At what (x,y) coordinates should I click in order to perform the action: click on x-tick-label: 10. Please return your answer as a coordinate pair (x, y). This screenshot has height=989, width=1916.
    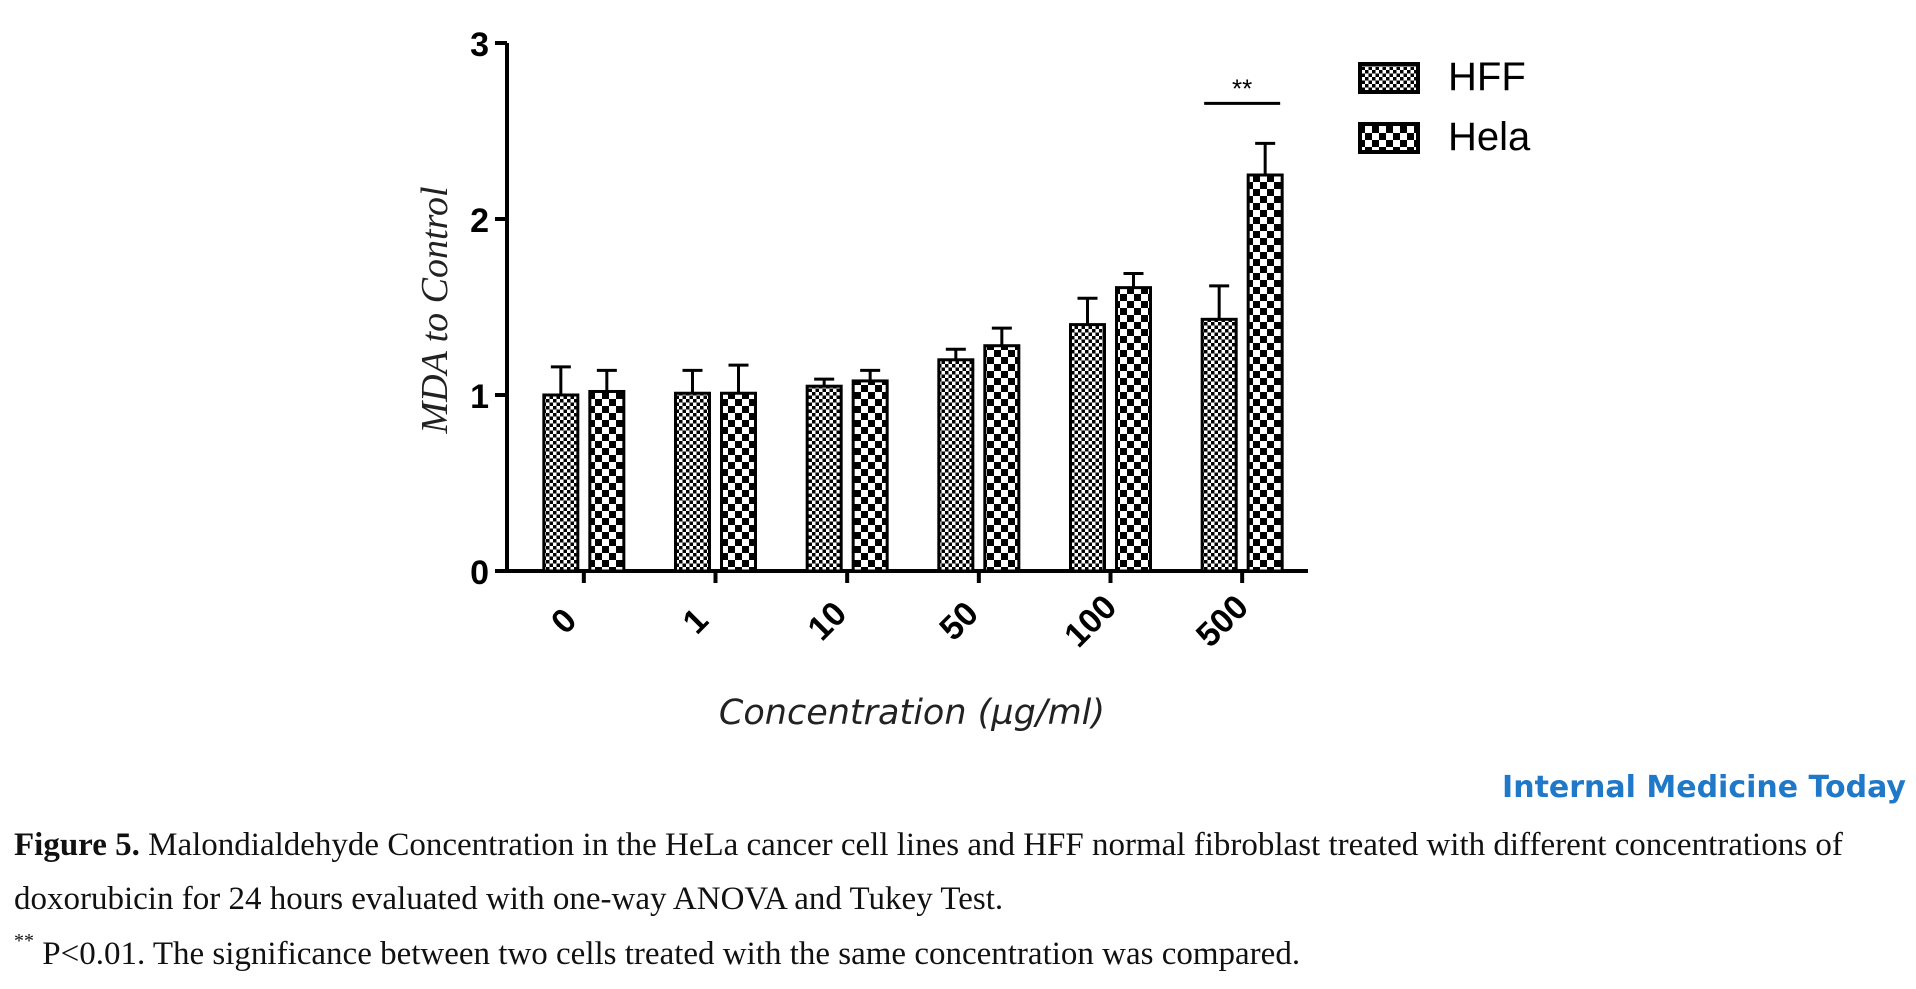
    Looking at the image, I should click on (828, 621).